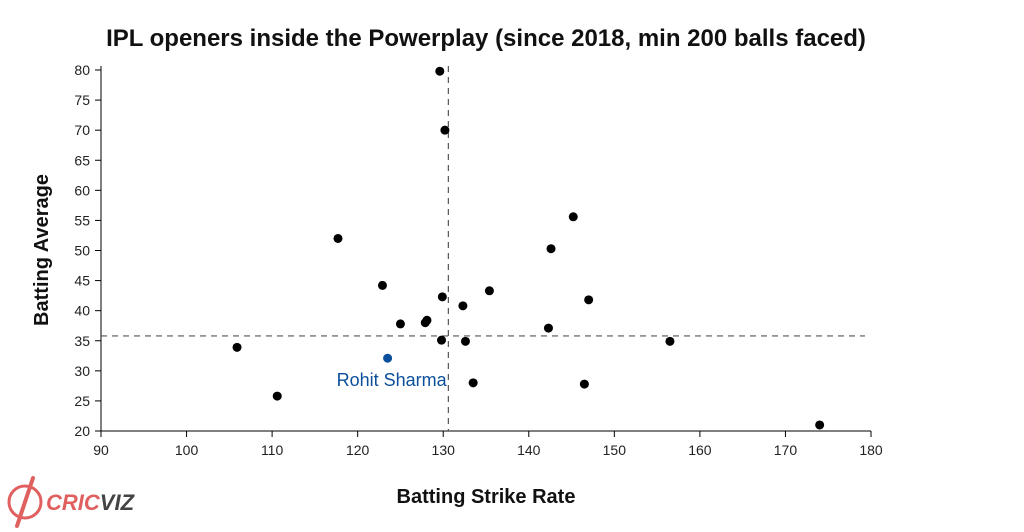 The width and height of the screenshot is (1024, 532). I want to click on x-tick-label: 120, so click(358, 450).